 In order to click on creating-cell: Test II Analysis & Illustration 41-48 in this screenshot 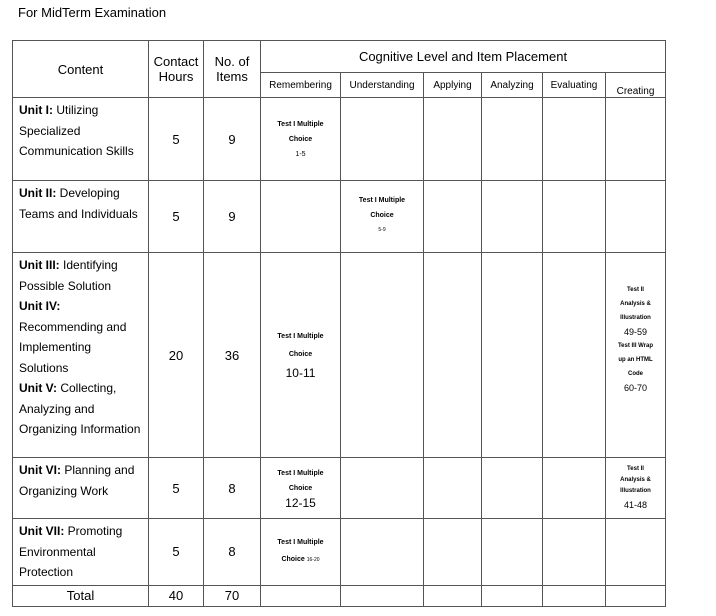, I will do `click(635, 488)`.